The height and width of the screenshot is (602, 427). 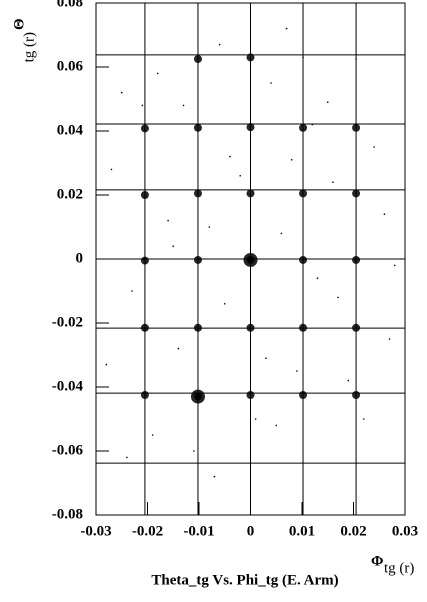 I want to click on x-tick-label: 0.02, so click(x=353, y=531).